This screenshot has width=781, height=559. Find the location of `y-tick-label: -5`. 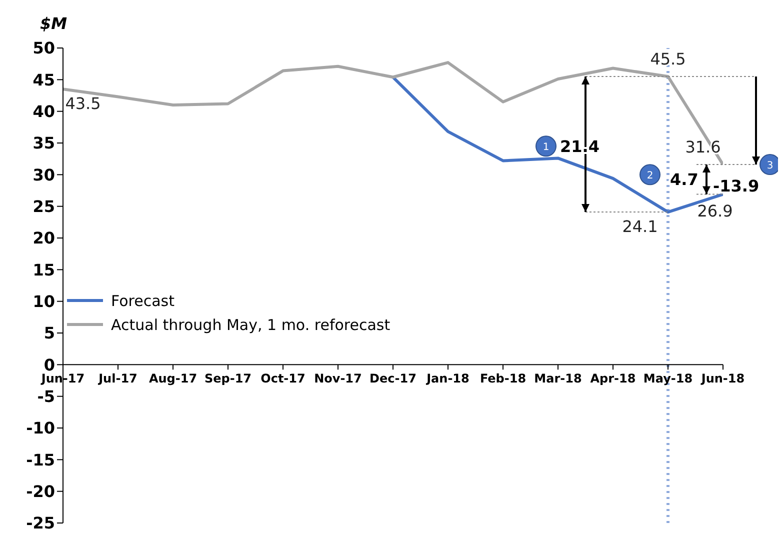

y-tick-label: -5 is located at coordinates (46, 396).